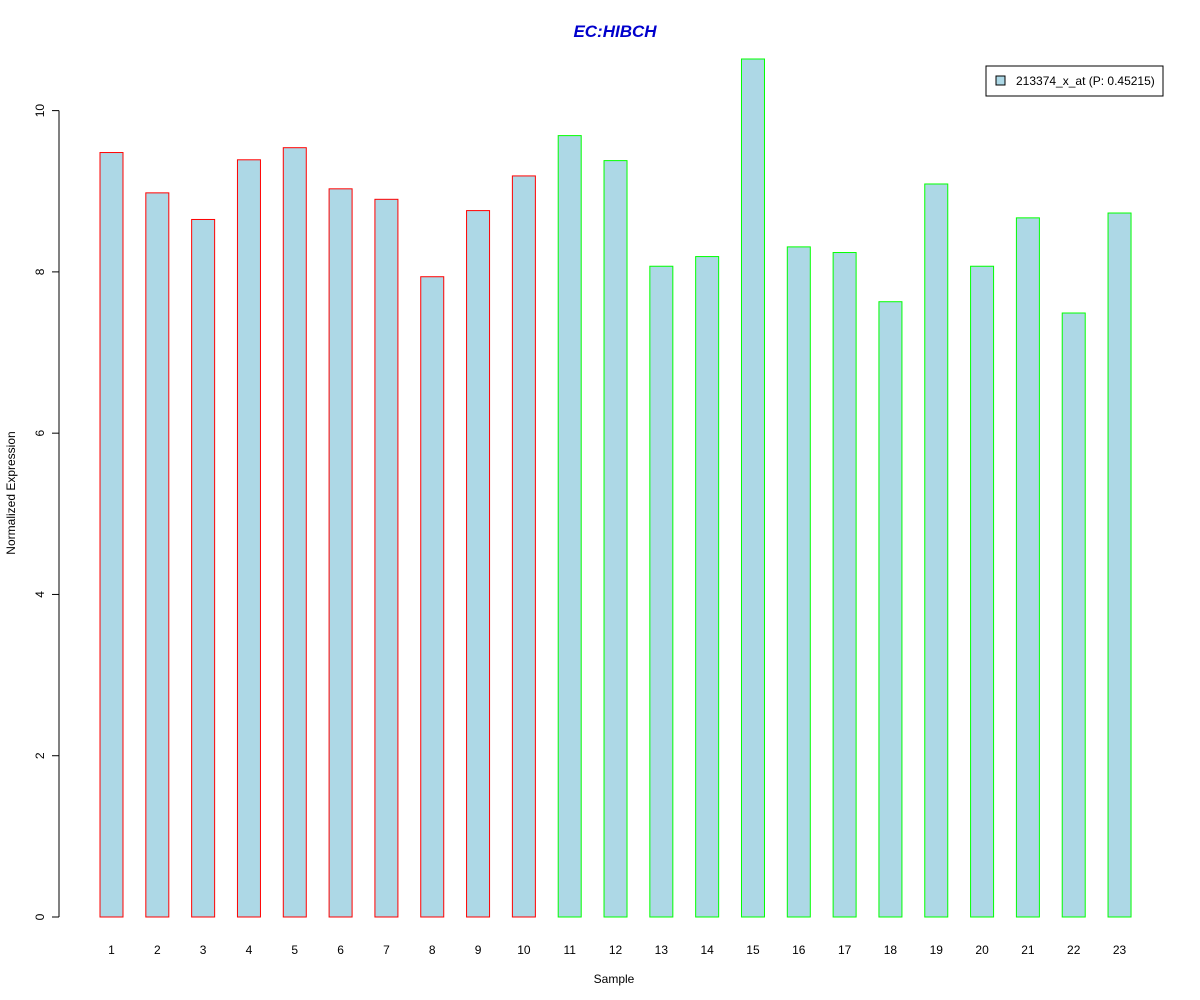 This screenshot has width=1200, height=1000. Describe the element at coordinates (111, 950) in the screenshot. I see `x-tick-label: 1` at that location.